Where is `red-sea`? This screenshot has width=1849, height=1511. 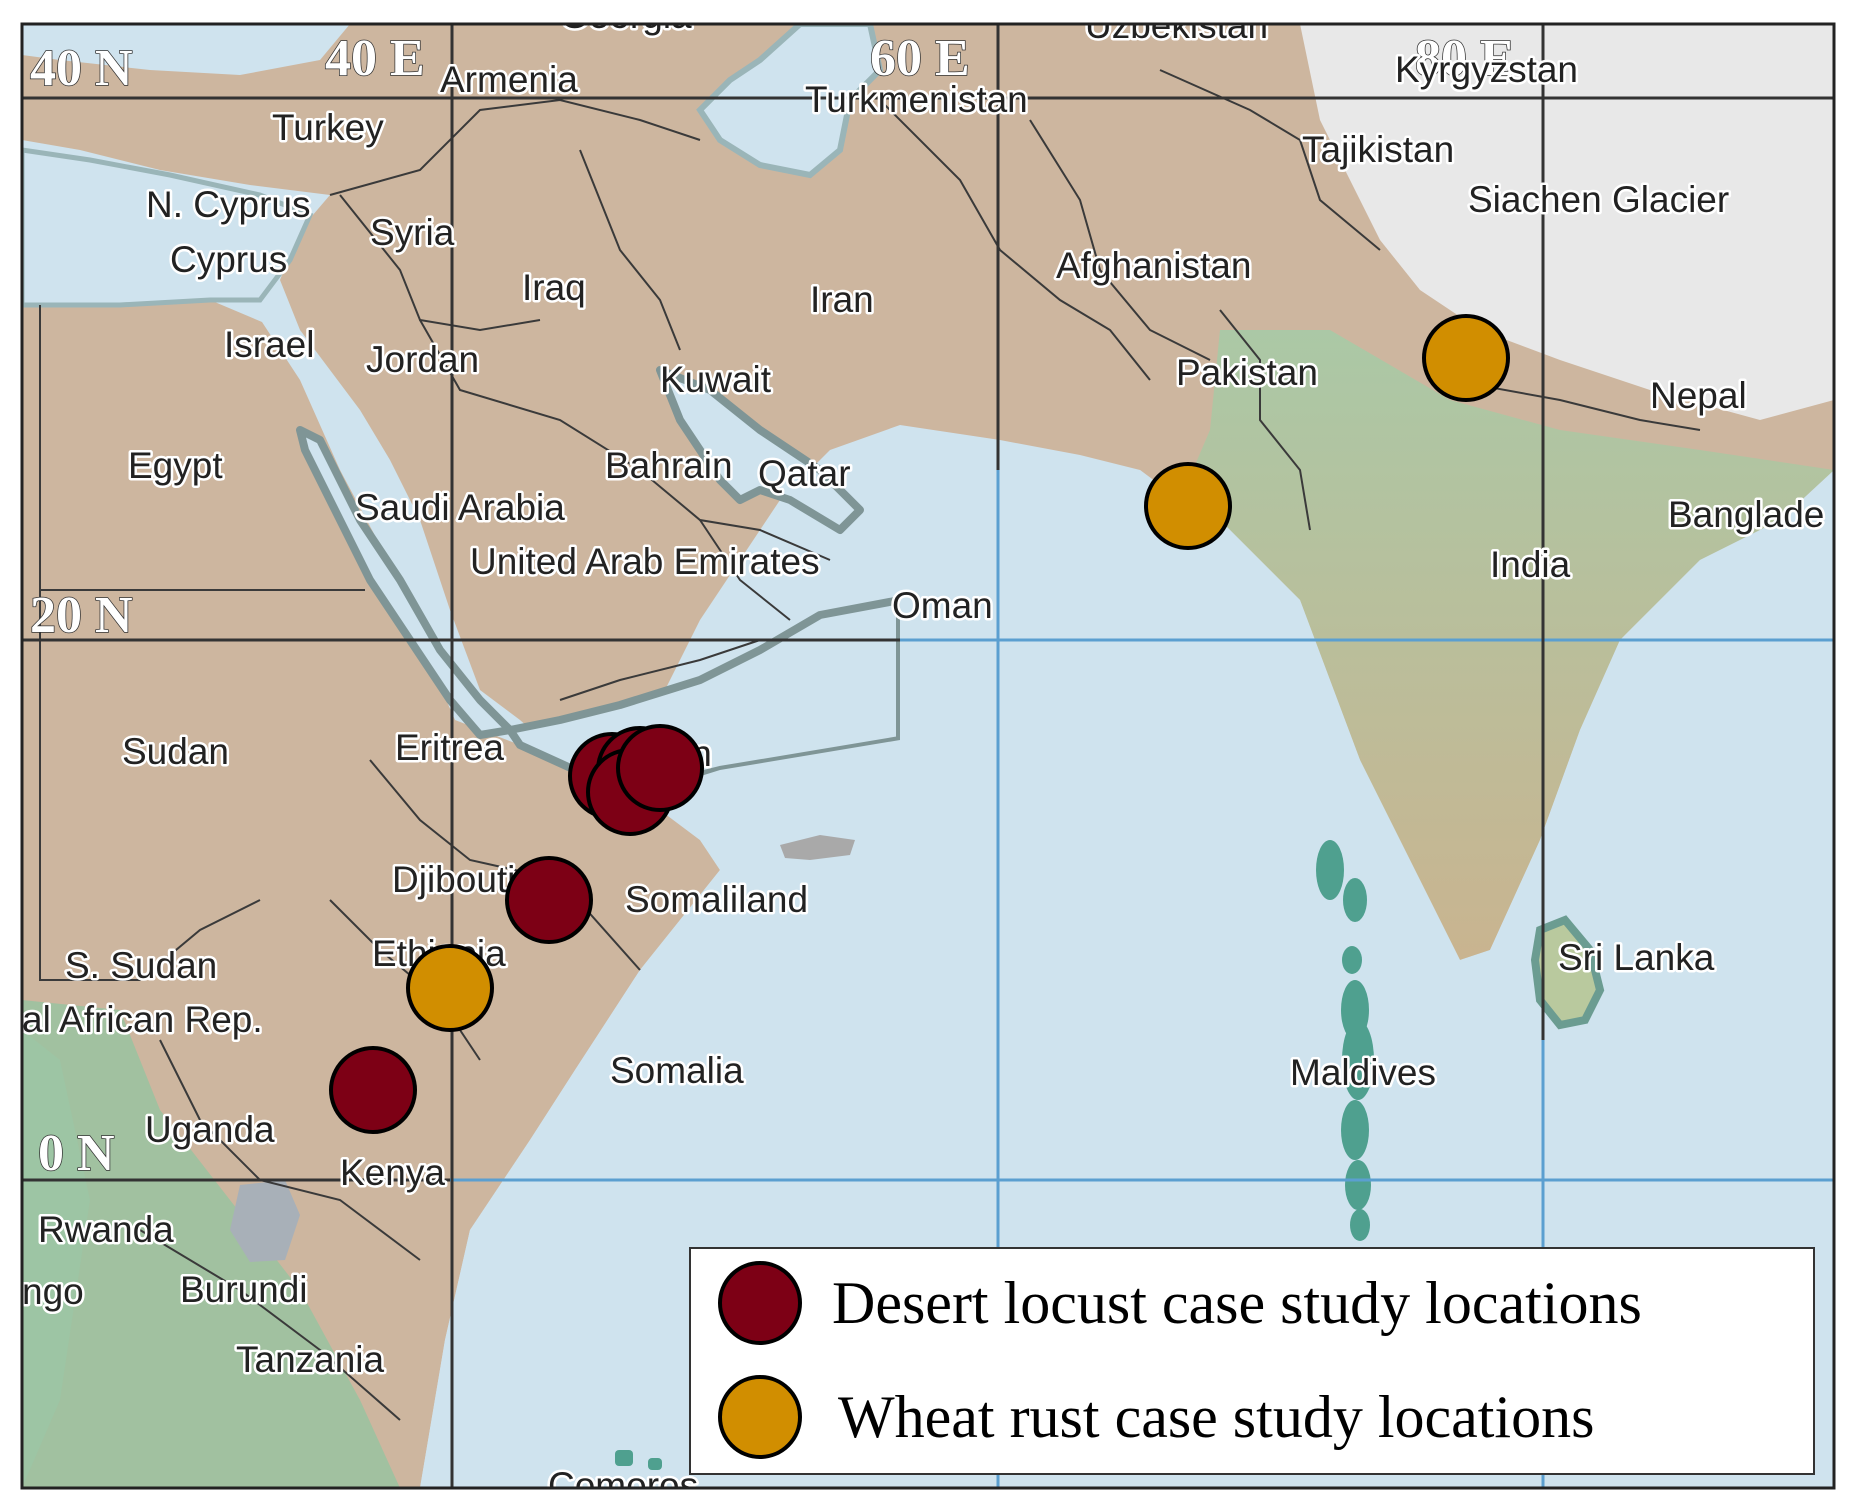 red-sea is located at coordinates (405, 582).